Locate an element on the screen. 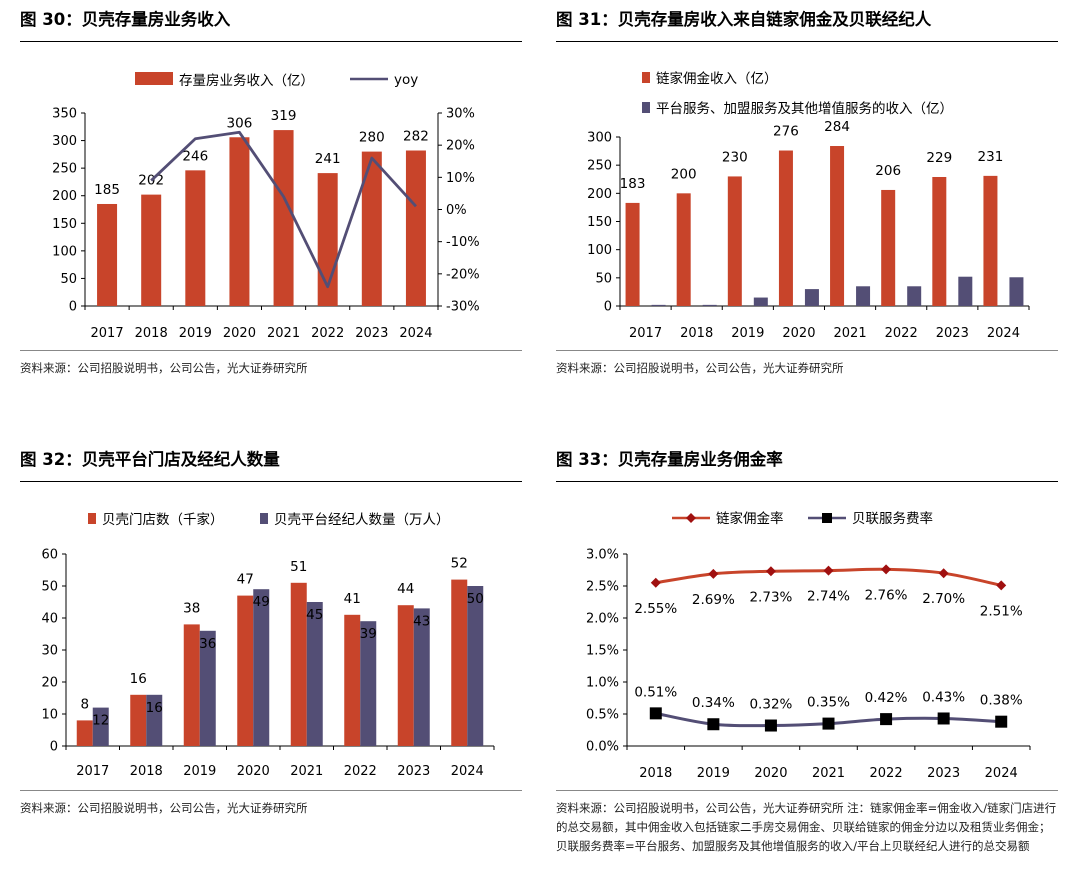  y2-tick-label: 30% is located at coordinates (460, 114).